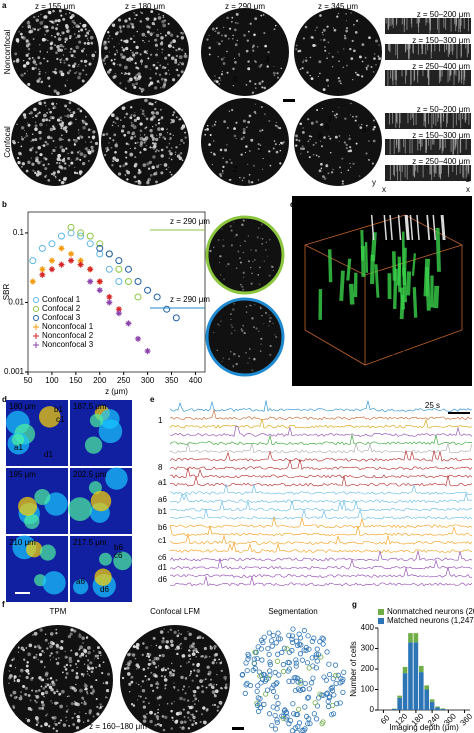 The width and height of the screenshot is (474, 733). What do you see at coordinates (22, 474) in the screenshot?
I see `depth-label: 195 μm` at bounding box center [22, 474].